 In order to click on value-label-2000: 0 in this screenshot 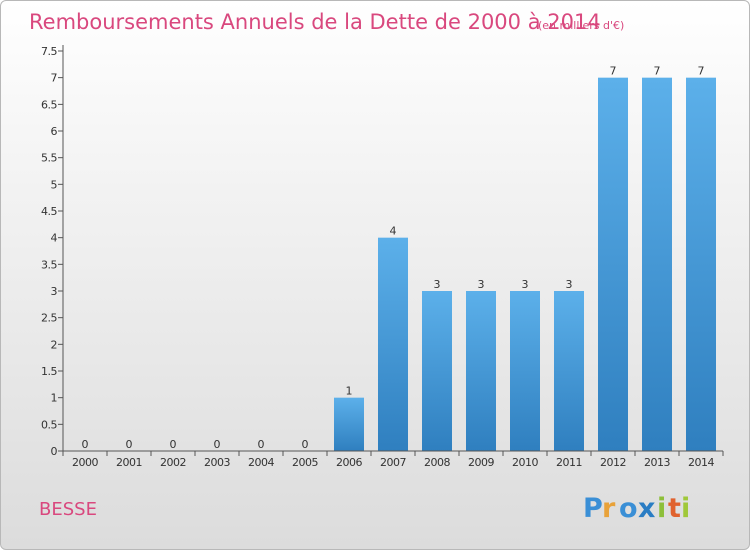, I will do `click(85, 444)`.